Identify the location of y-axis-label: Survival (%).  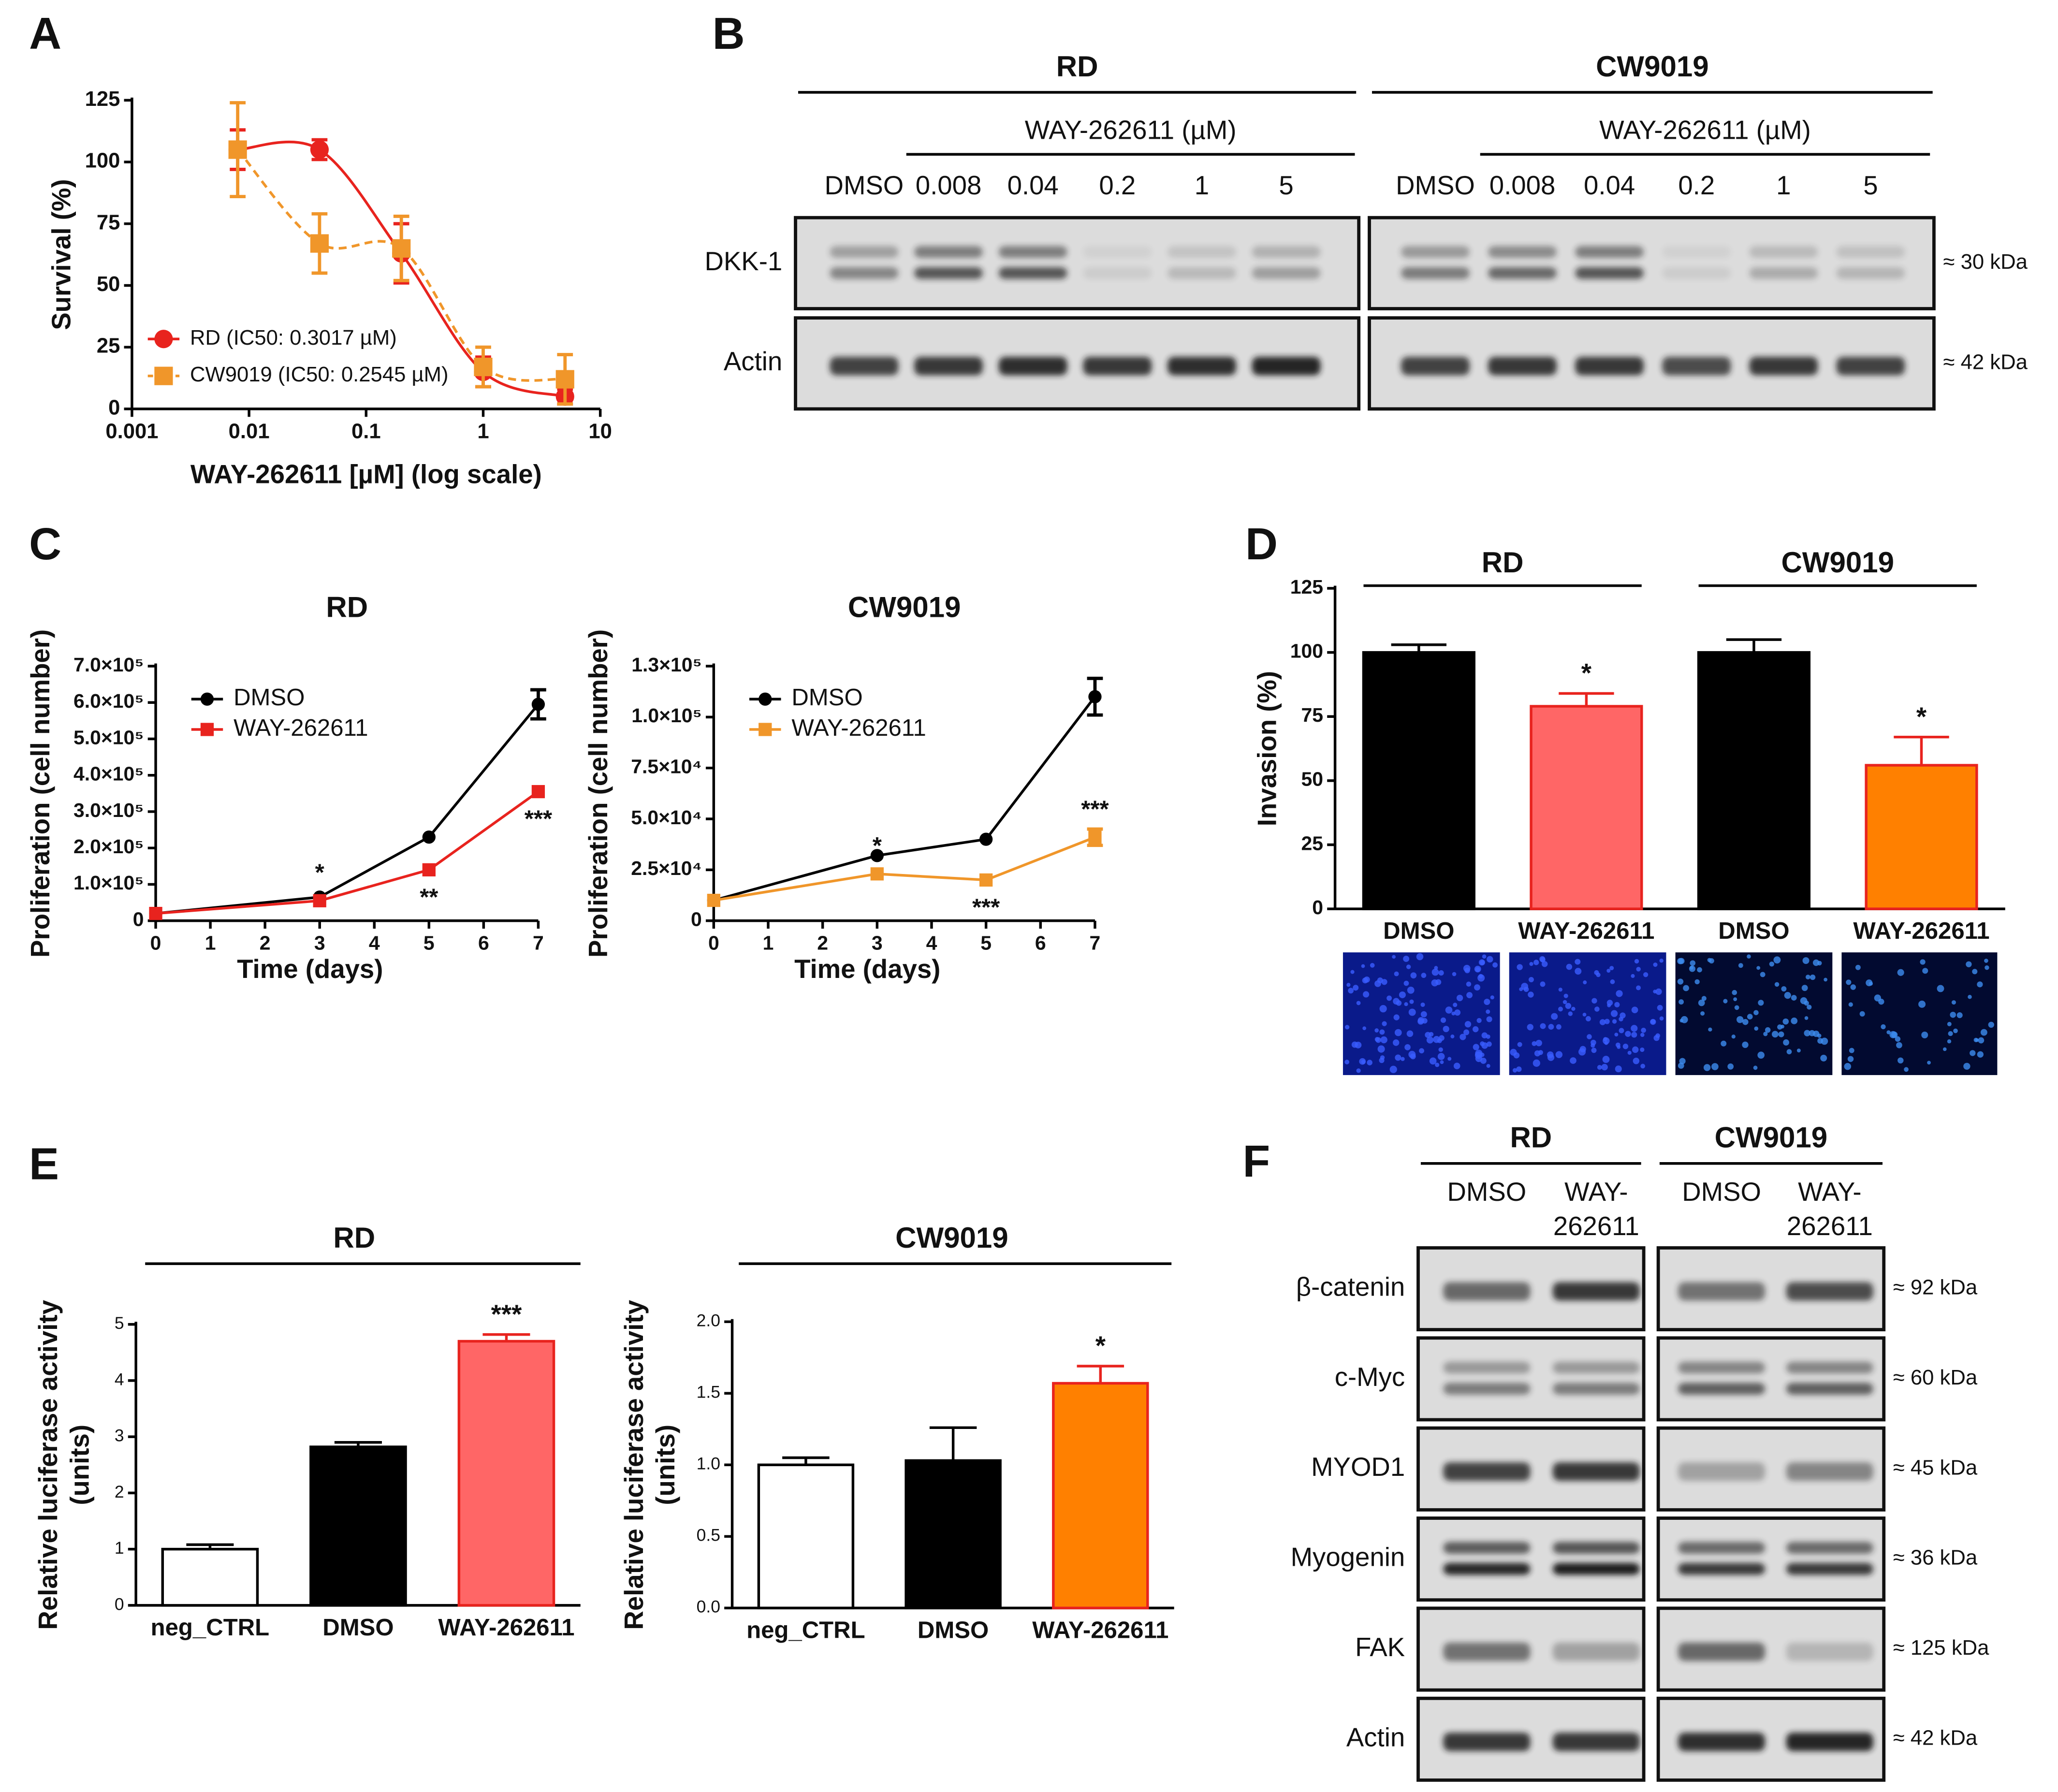
(61, 254).